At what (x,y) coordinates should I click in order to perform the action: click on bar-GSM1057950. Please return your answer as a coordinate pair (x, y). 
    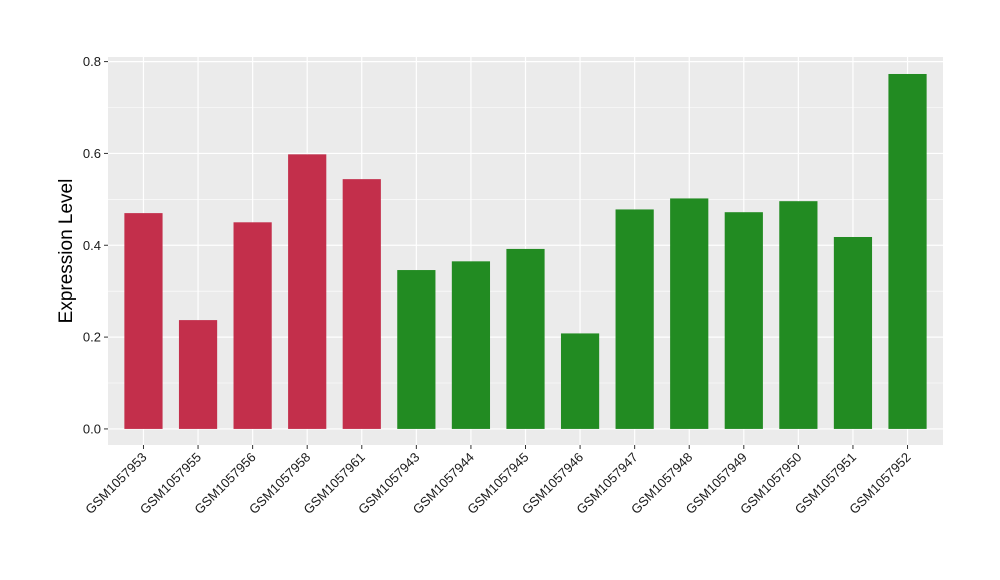
    Looking at the image, I should click on (798, 315).